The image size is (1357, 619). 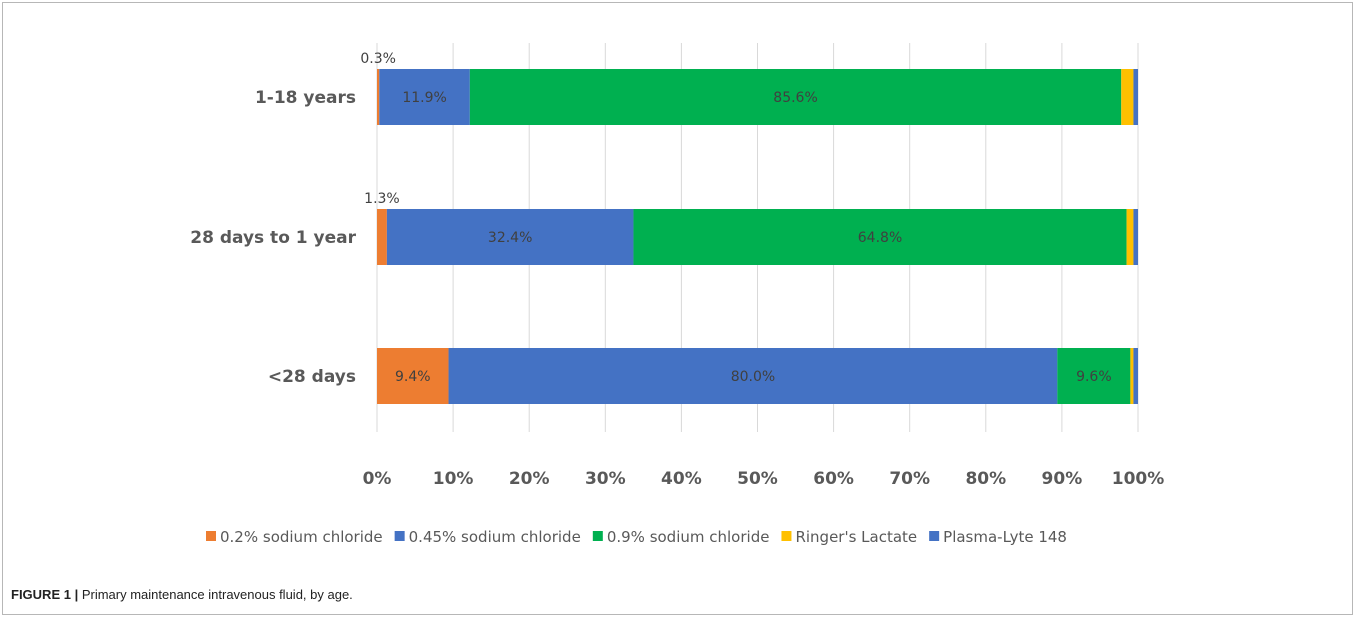 What do you see at coordinates (312, 377) in the screenshot?
I see `category-label: <28 days` at bounding box center [312, 377].